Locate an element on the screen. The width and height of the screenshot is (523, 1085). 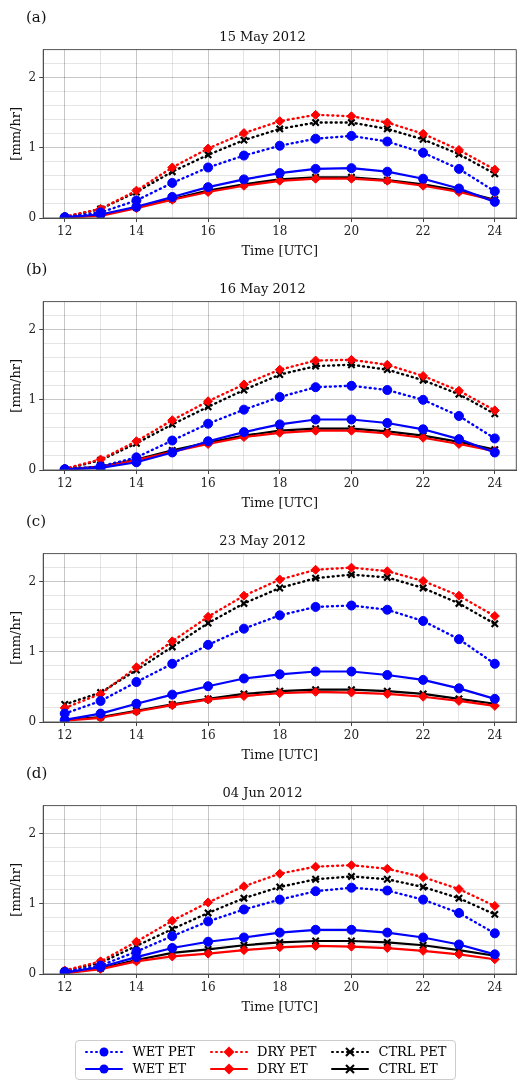
text: (c) is located at coordinates (36, 521).